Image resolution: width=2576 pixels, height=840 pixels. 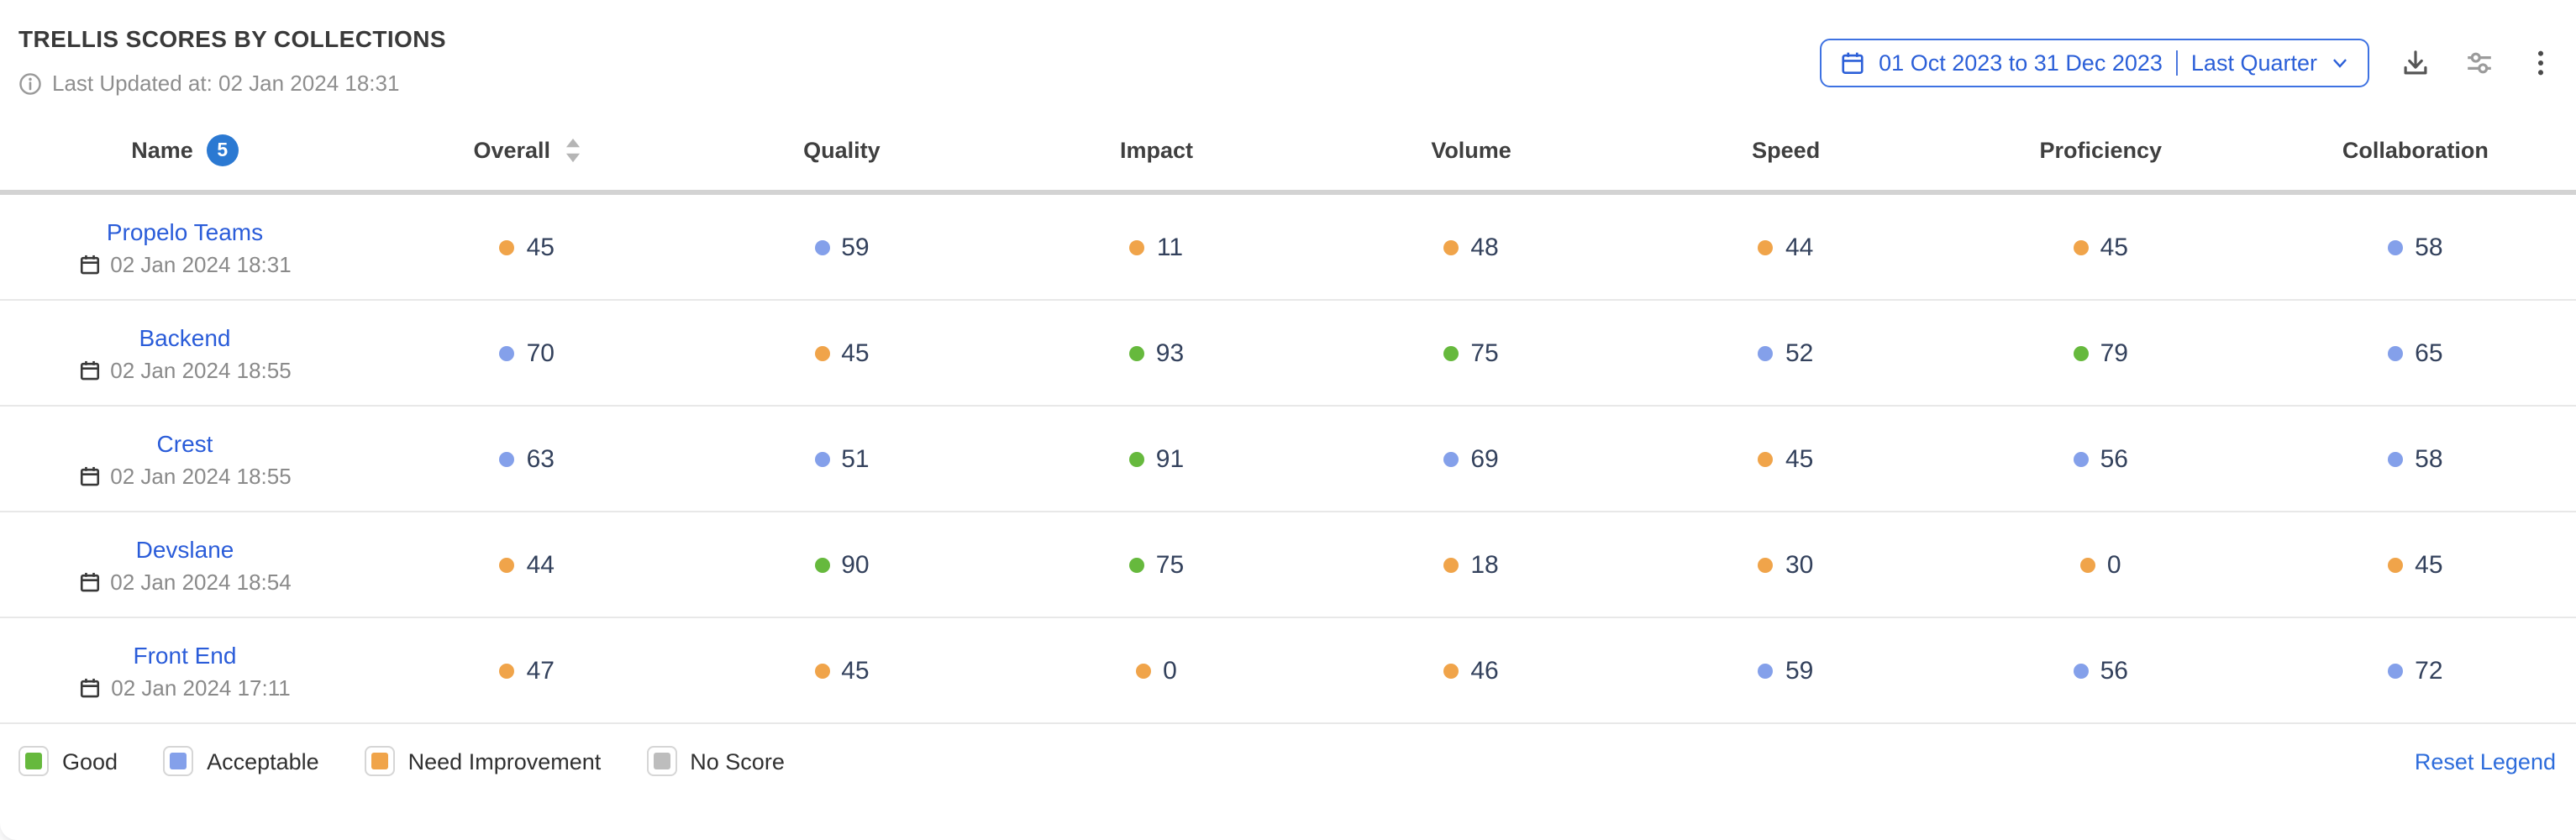 I want to click on score-cell: 91, so click(x=1156, y=458).